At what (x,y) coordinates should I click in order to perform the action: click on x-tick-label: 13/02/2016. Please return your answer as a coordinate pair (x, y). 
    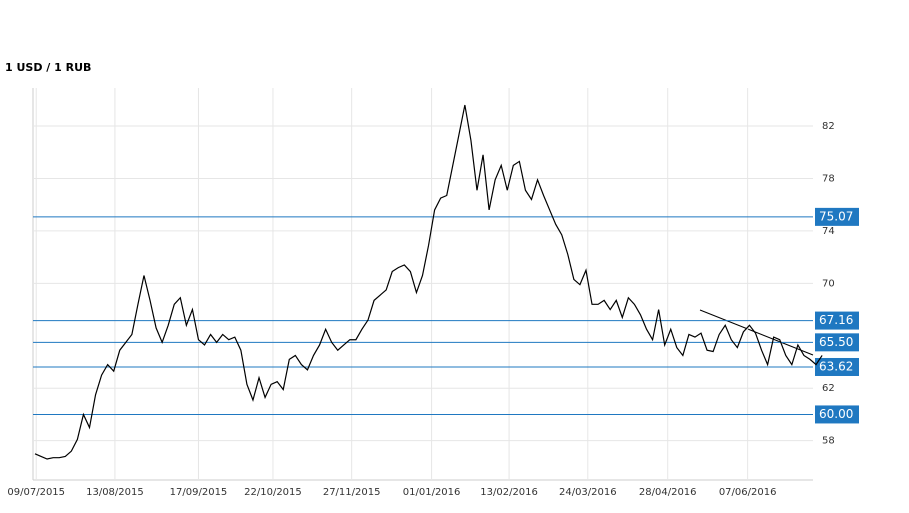
    Looking at the image, I should click on (509, 492).